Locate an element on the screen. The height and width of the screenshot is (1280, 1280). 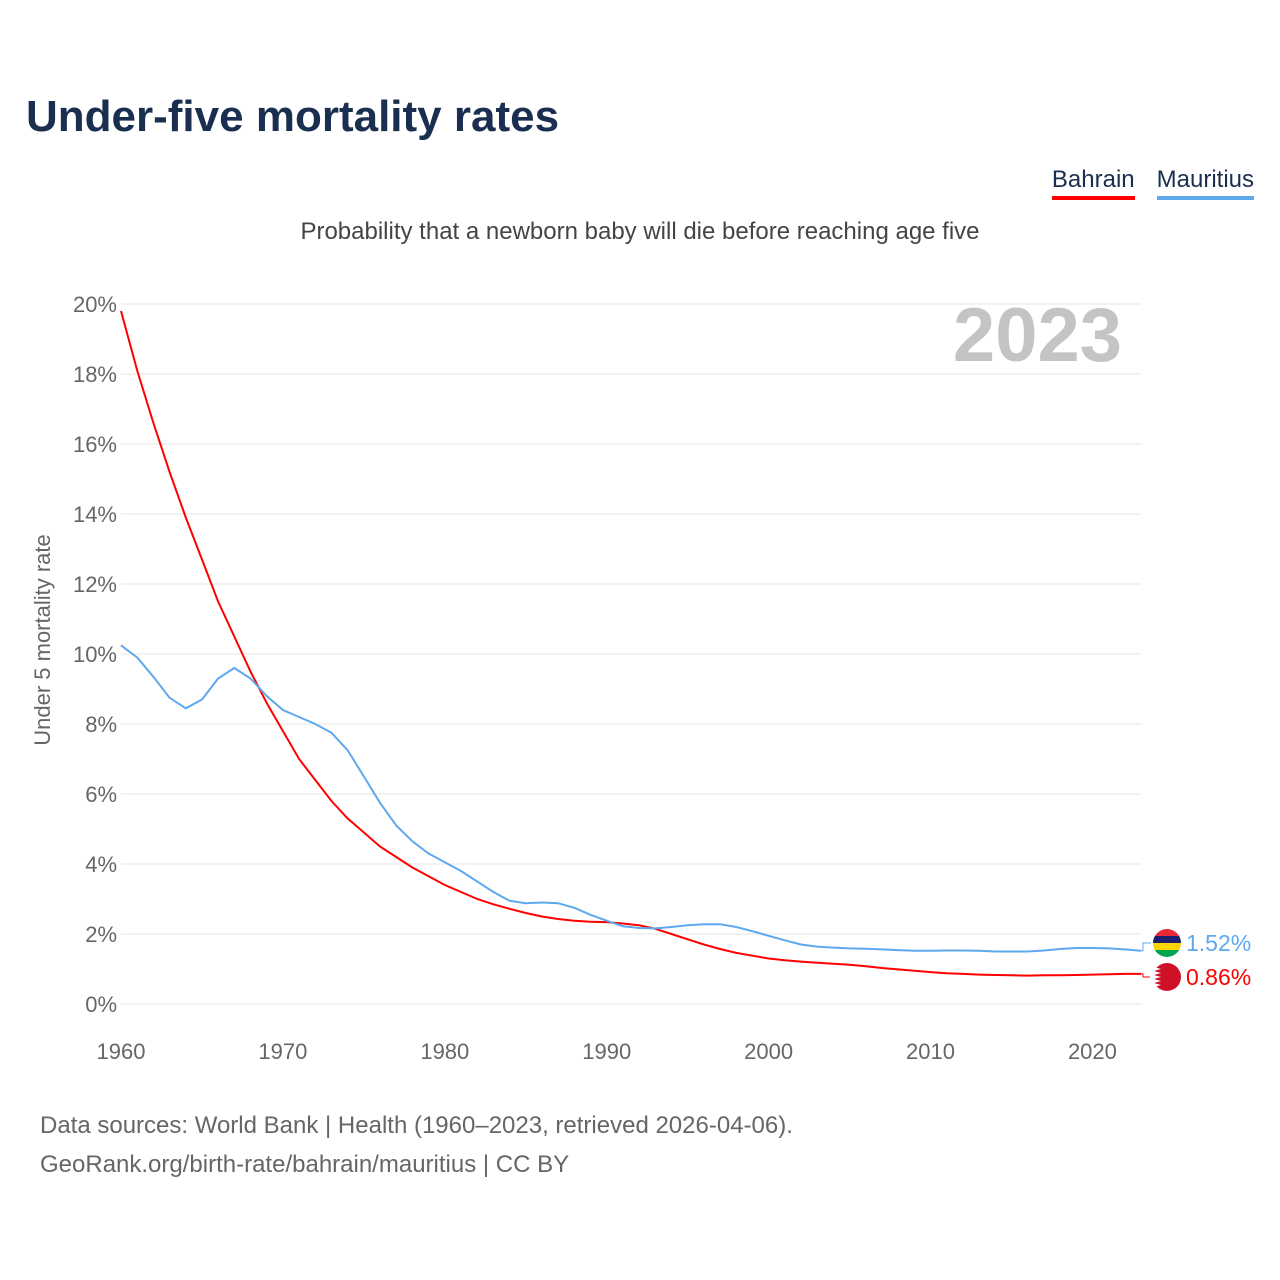
flag-red is located at coordinates (1167, 977).